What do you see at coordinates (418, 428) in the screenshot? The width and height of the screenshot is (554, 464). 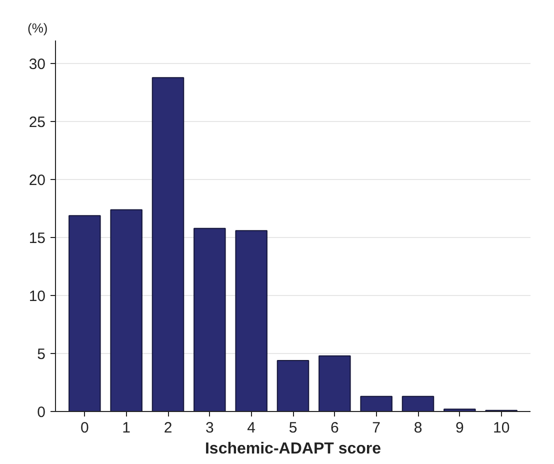 I see `x-tick-label: 8` at bounding box center [418, 428].